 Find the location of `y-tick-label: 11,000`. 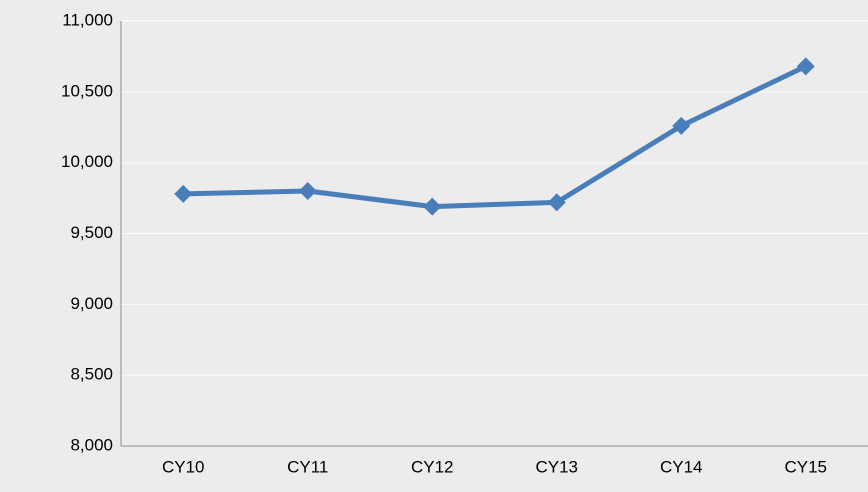

y-tick-label: 11,000 is located at coordinates (87, 19).